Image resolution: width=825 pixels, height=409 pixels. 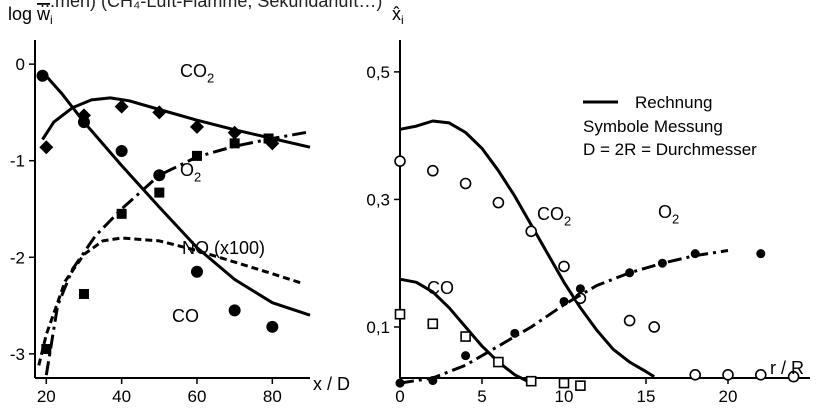 What do you see at coordinates (176, 122) in the screenshot?
I see `series-line-co2` at bounding box center [176, 122].